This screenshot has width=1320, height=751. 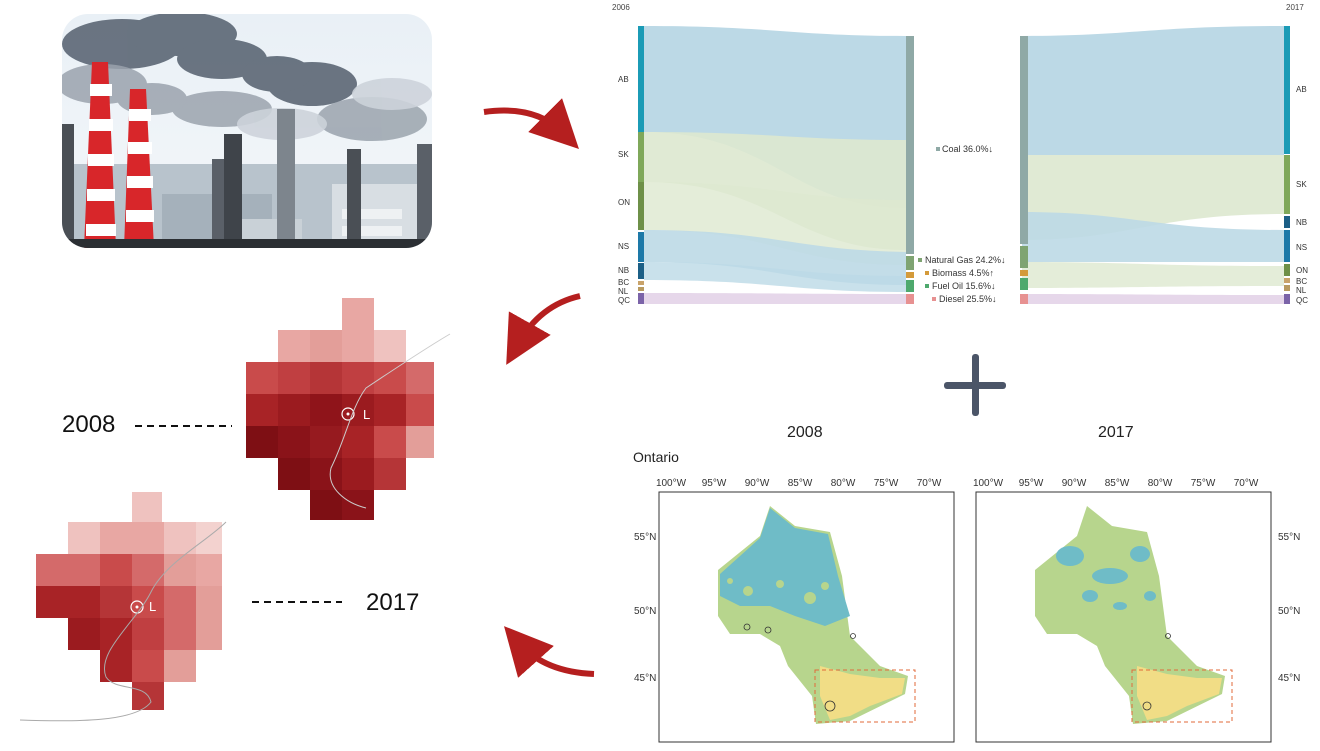 I want to click on fuel-label-natural-gas: Natural Gas 24.2%↓, so click(x=965, y=260).